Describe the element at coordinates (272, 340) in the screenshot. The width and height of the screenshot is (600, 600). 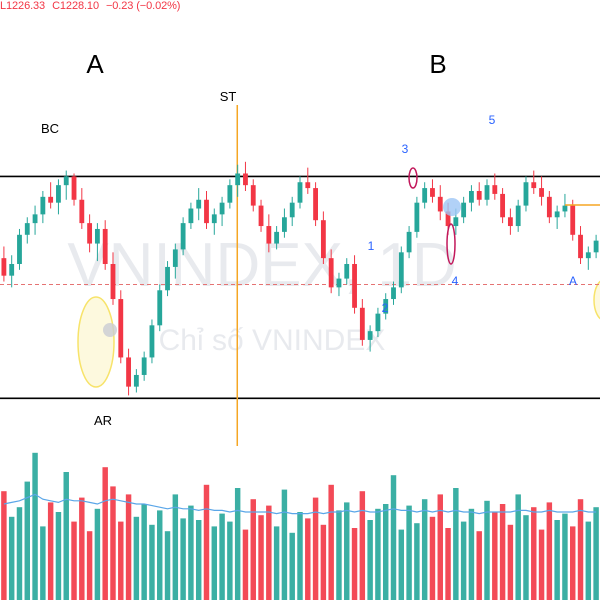
I see `watermark-name: Chỉ số VNINDEX` at that location.